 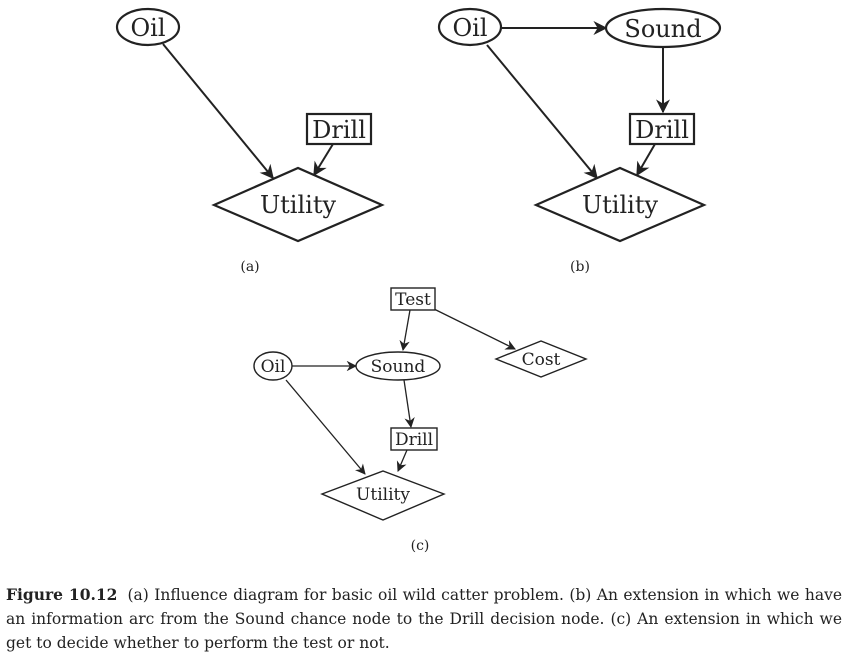 I want to click on cost-node, so click(x=541, y=359).